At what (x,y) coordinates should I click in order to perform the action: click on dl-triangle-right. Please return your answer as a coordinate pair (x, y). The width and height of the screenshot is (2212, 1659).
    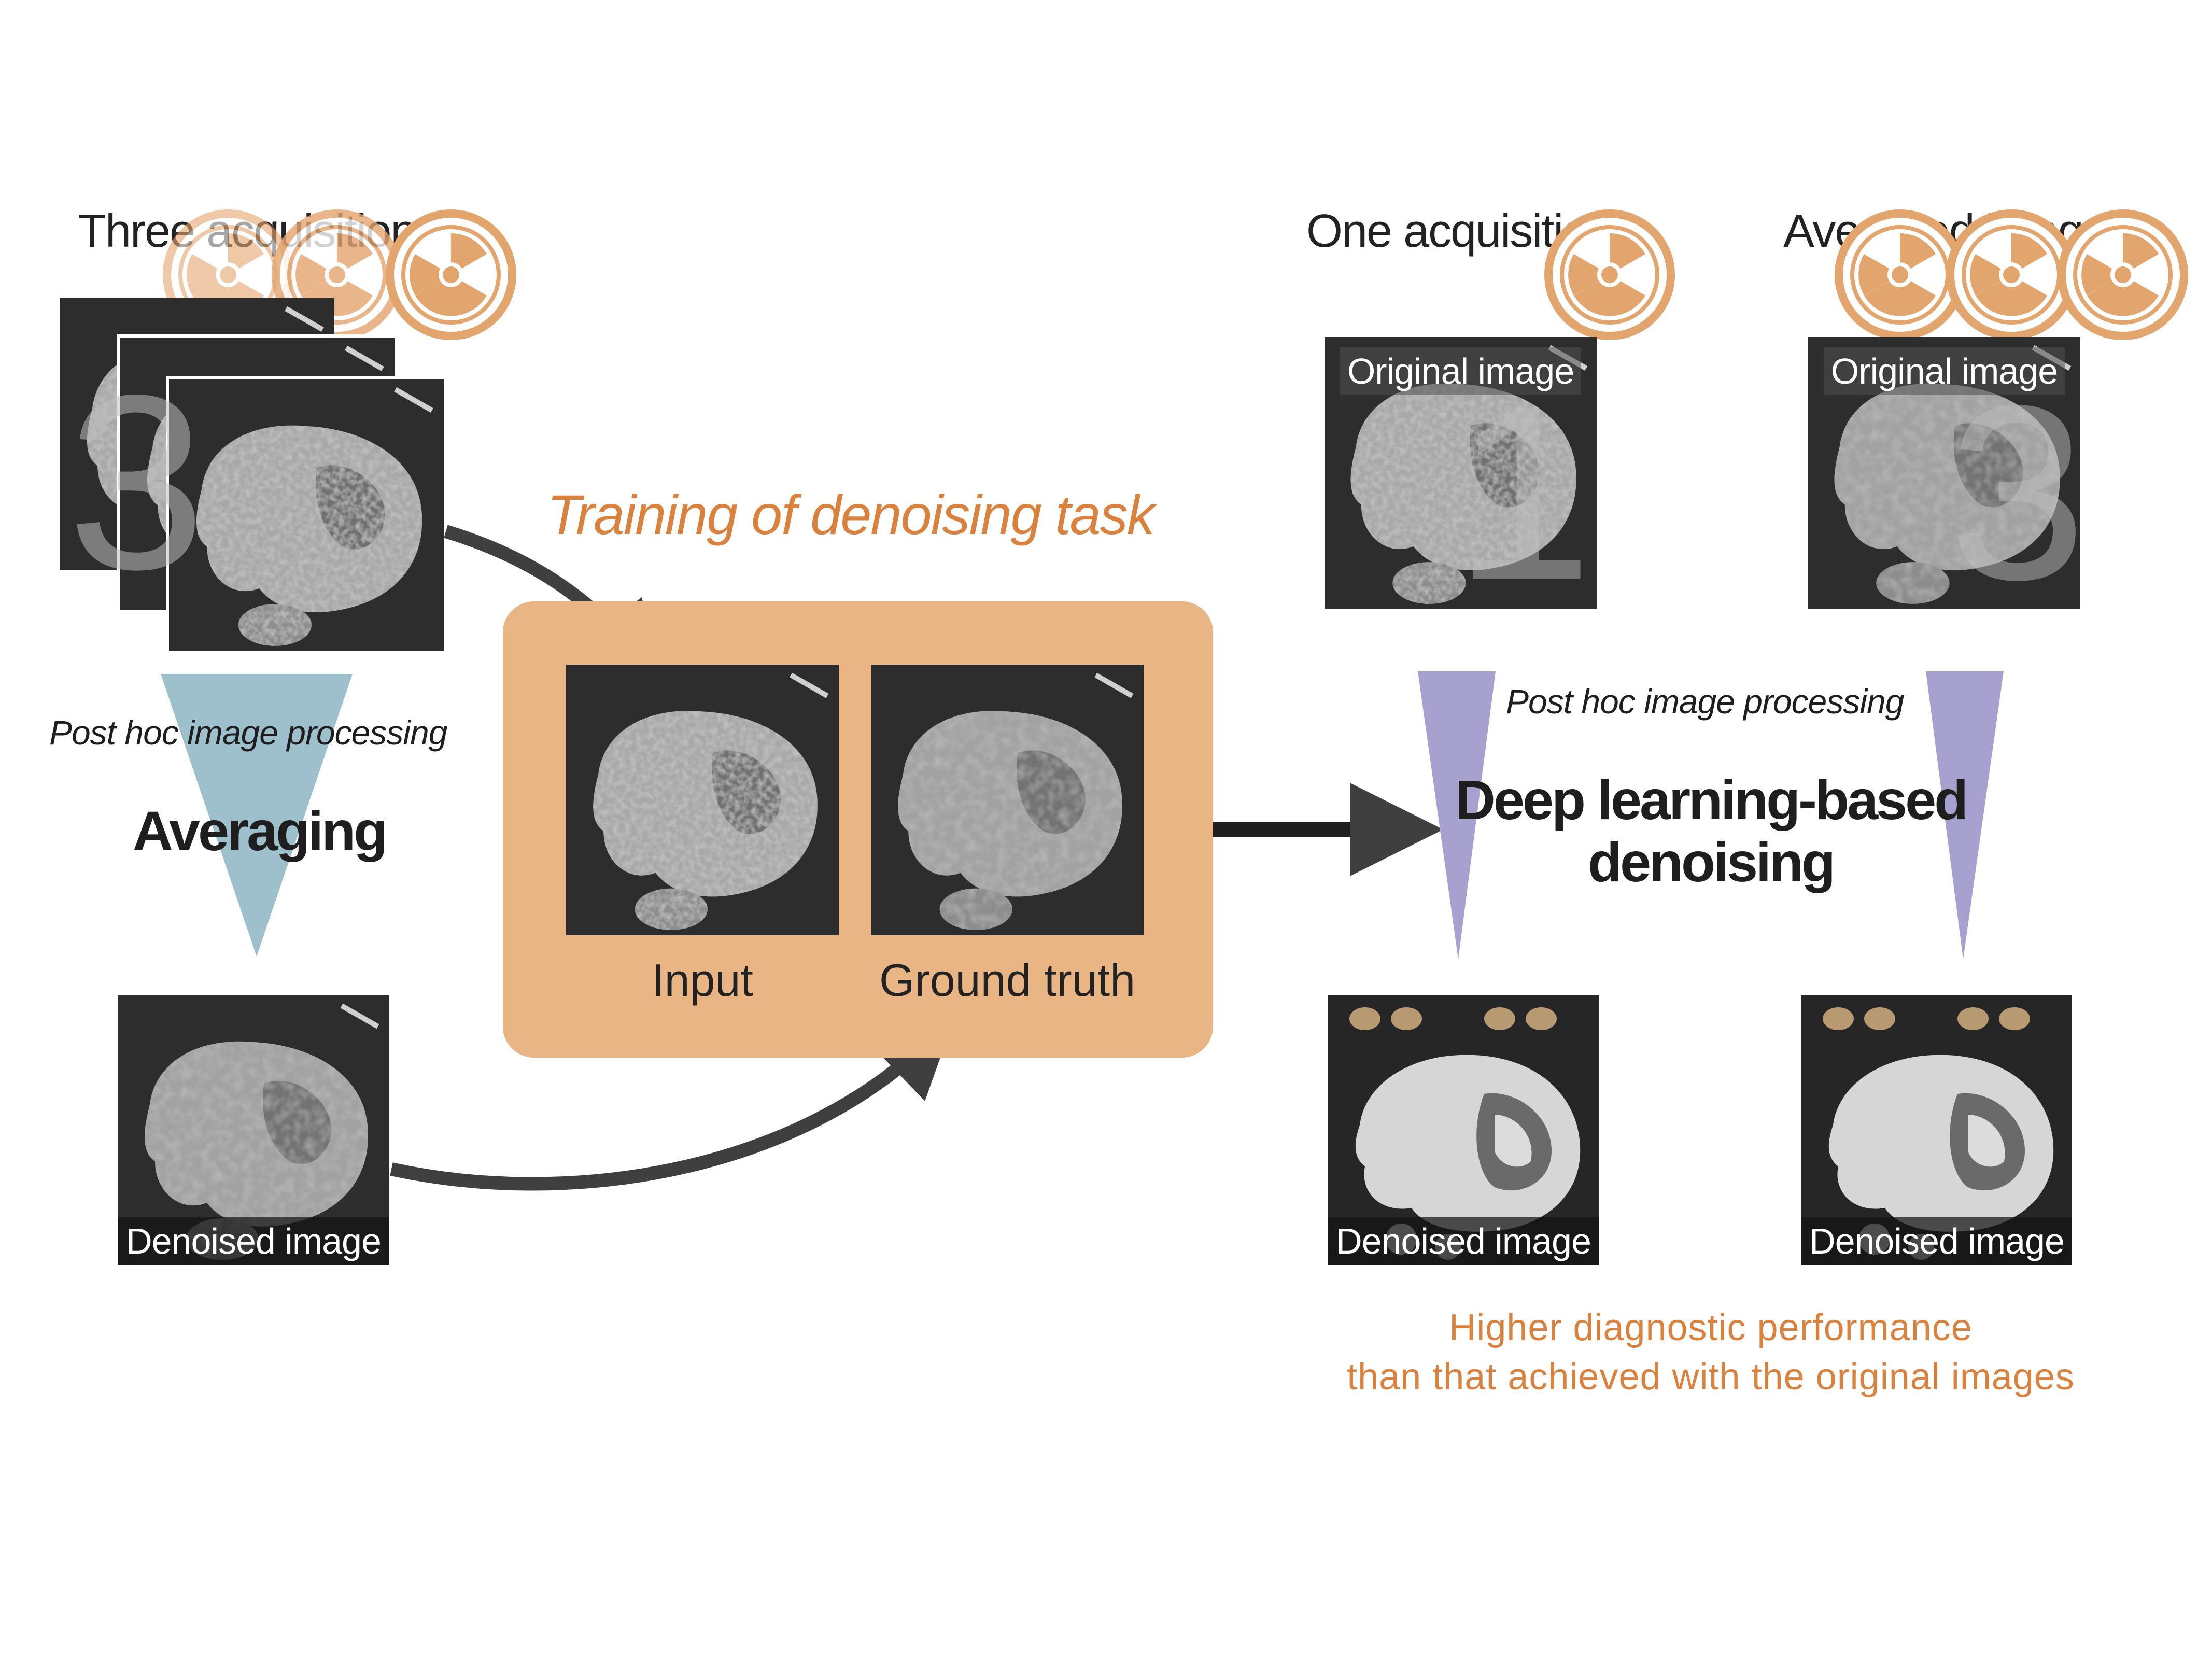
    Looking at the image, I should click on (1965, 815).